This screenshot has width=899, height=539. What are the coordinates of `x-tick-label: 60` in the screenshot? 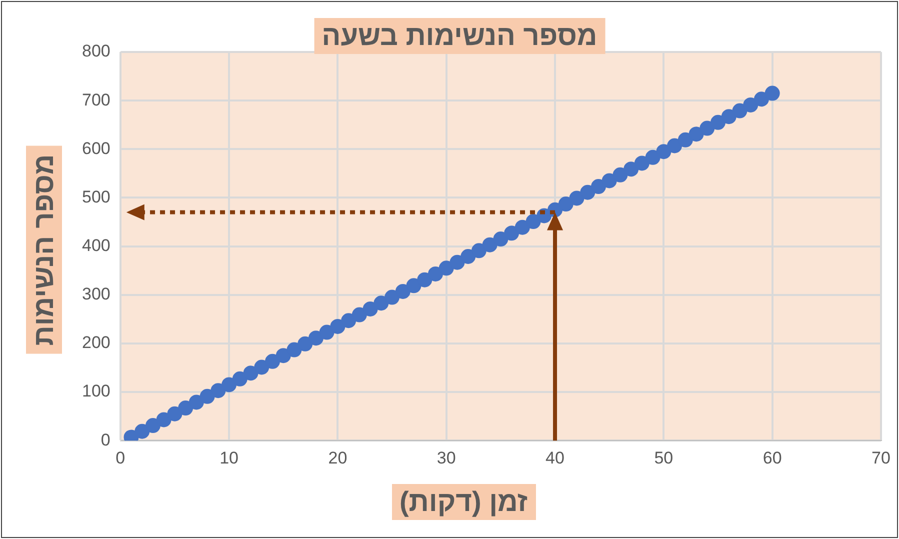 It's located at (772, 458).